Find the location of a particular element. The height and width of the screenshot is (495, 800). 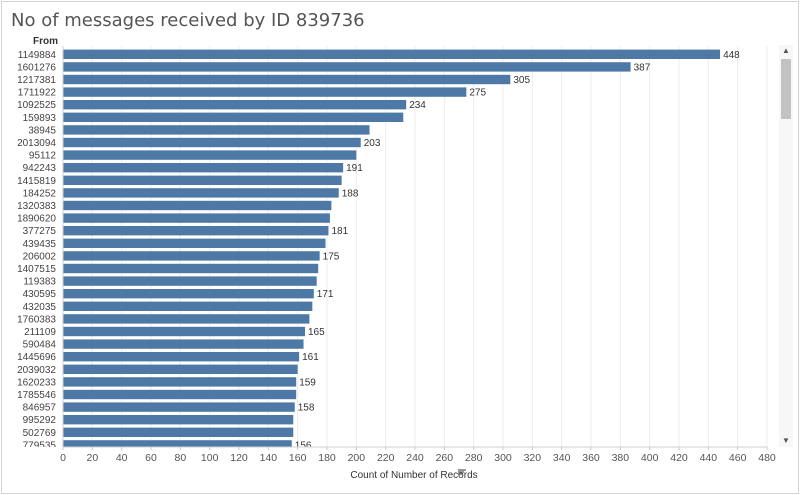

data-label: 159 is located at coordinates (307, 382).